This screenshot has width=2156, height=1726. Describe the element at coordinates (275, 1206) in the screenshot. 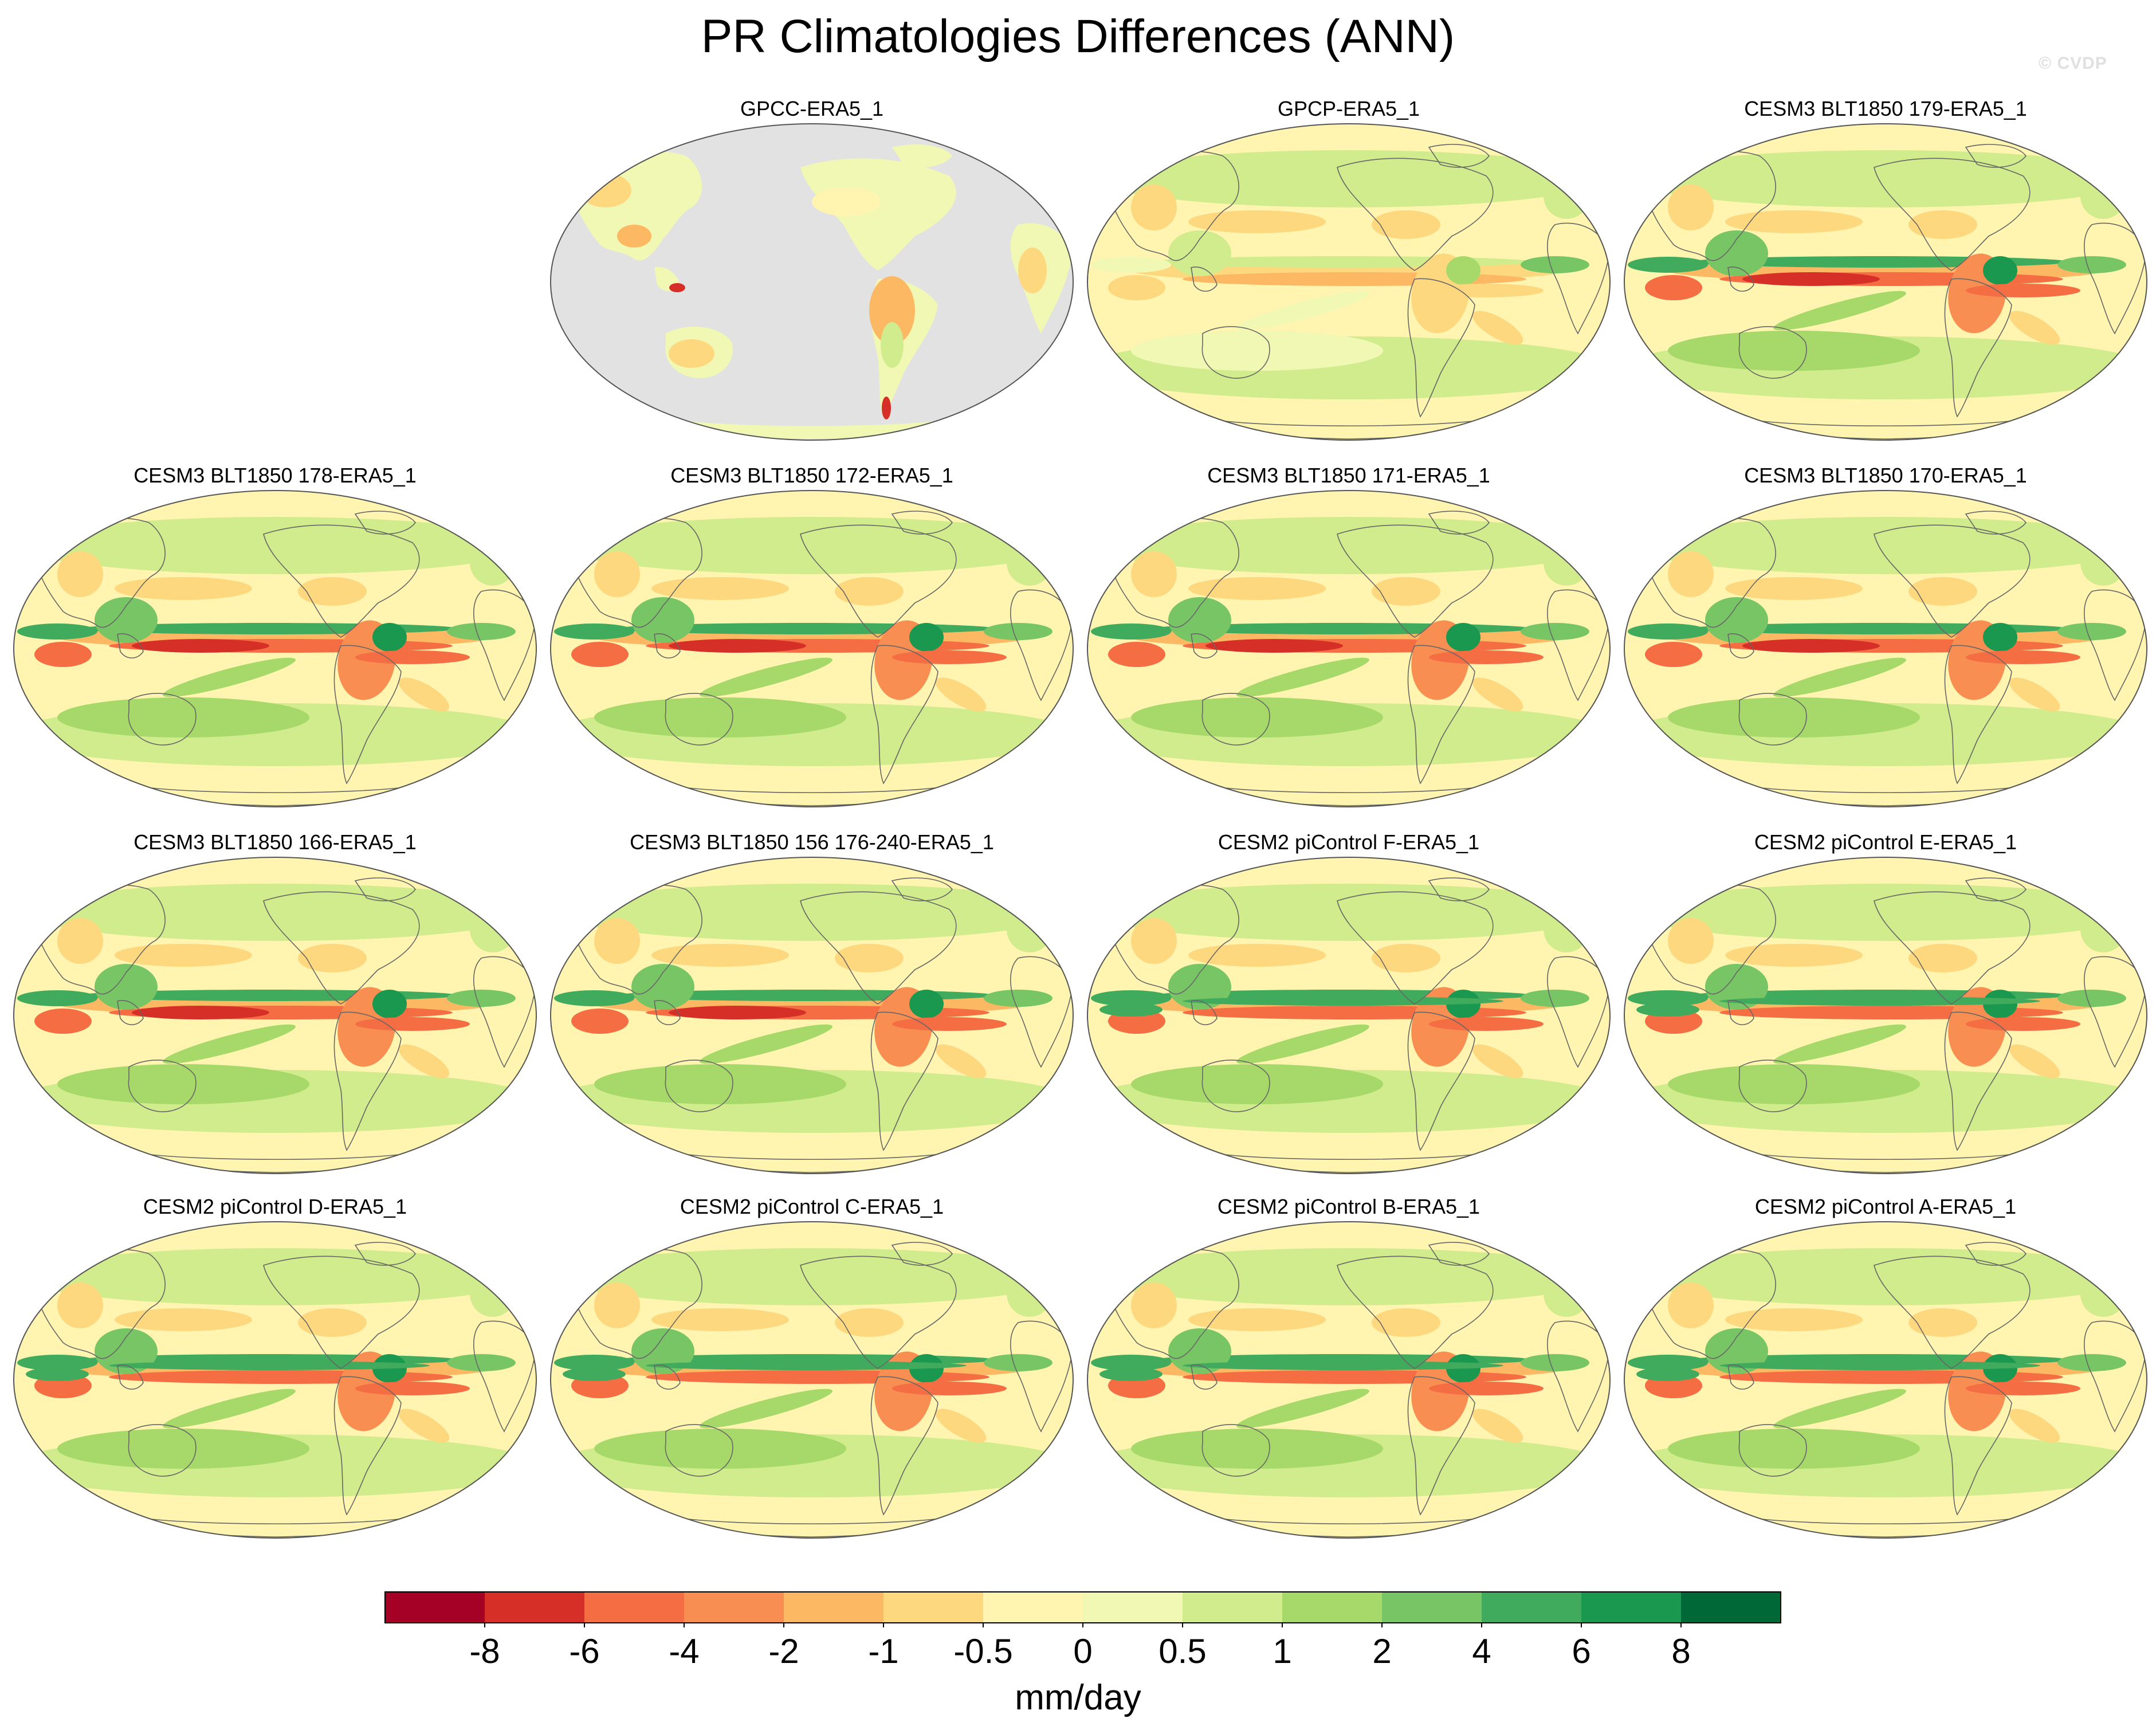

I see `map-panel-title: CESM2 piControl D-ERA5_1` at that location.